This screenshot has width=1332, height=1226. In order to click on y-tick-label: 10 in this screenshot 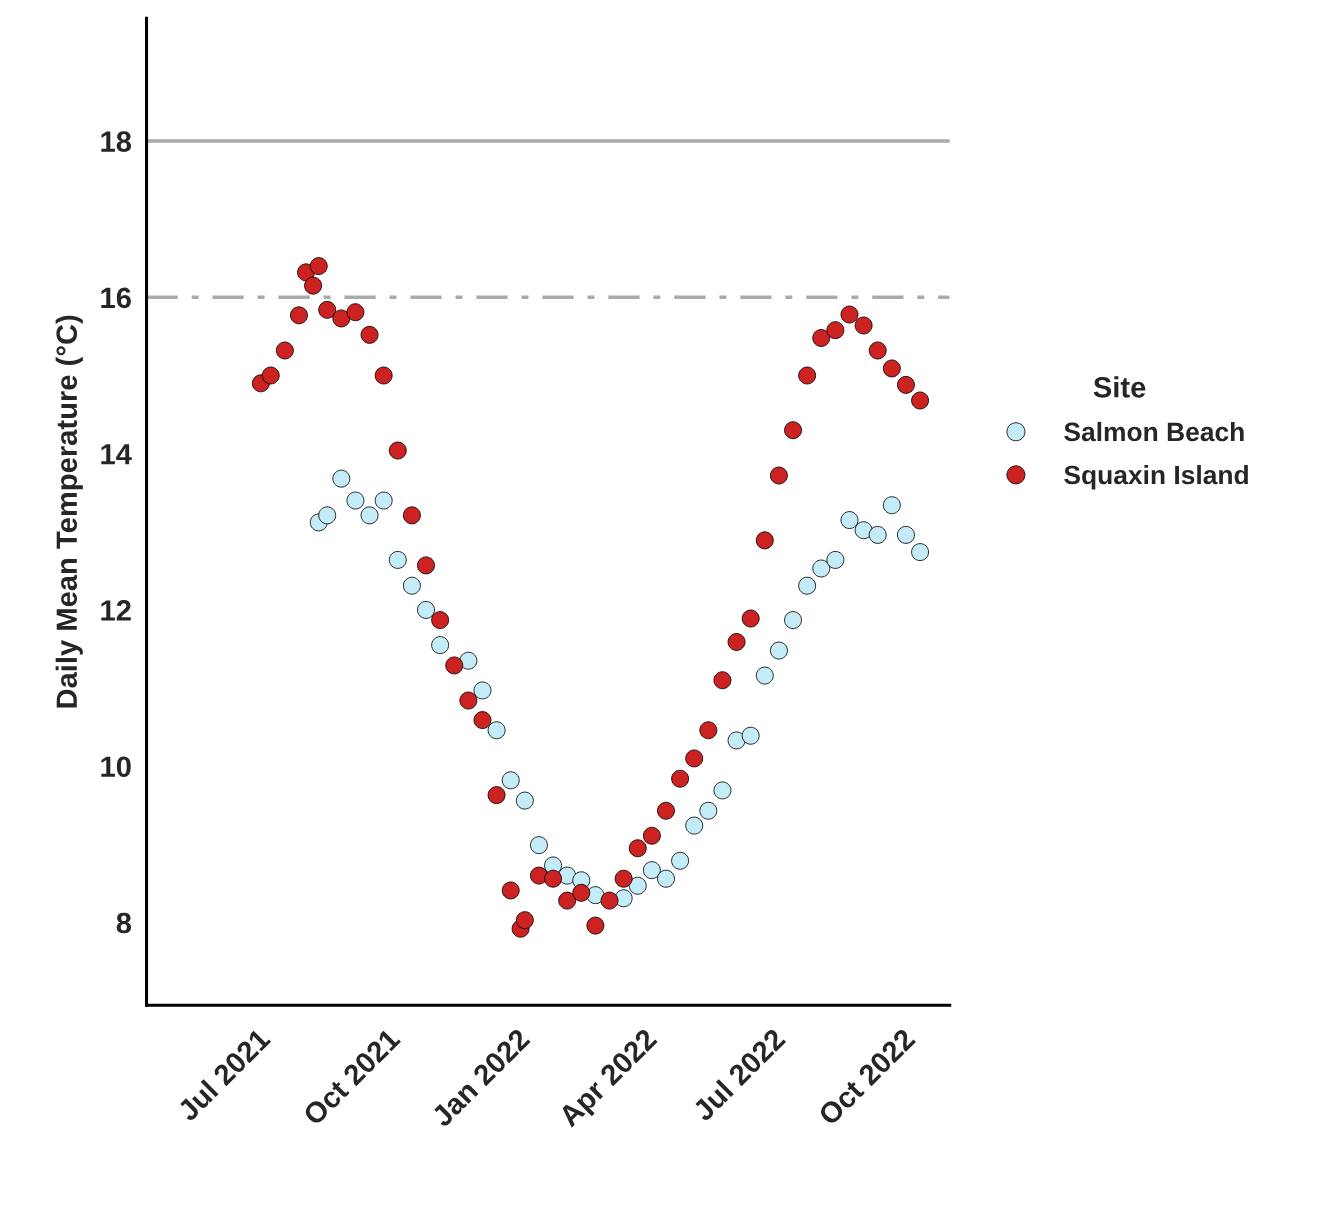, I will do `click(116, 767)`.